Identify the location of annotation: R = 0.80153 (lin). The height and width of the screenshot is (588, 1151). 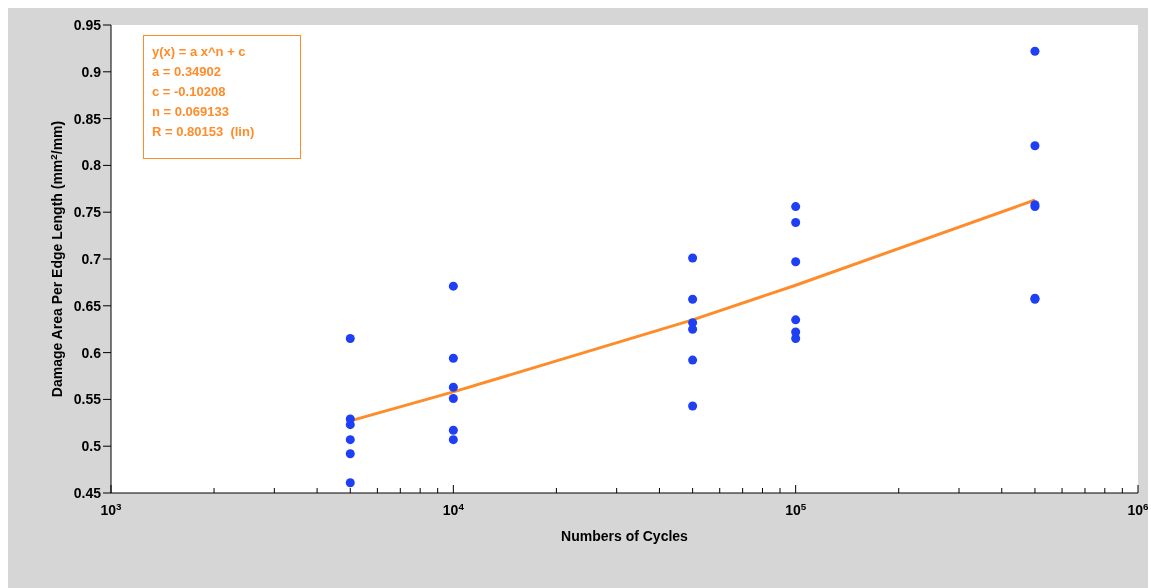
(204, 132).